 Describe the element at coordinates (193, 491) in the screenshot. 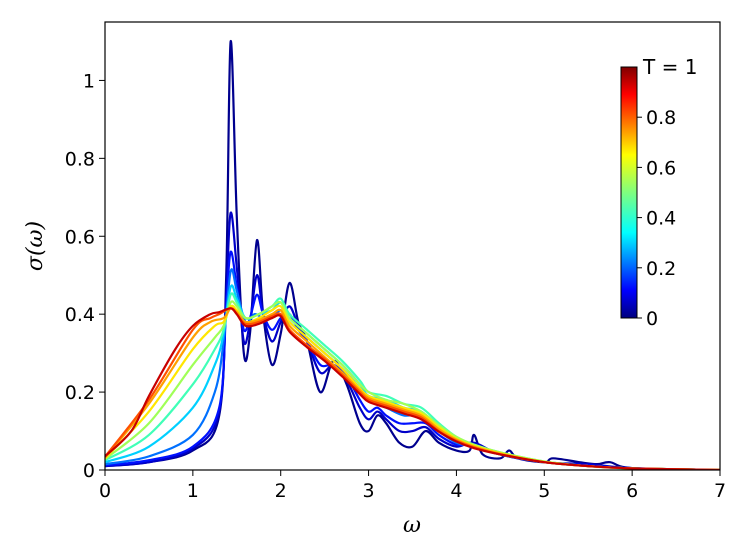

I see `x-tick-label: 1` at that location.